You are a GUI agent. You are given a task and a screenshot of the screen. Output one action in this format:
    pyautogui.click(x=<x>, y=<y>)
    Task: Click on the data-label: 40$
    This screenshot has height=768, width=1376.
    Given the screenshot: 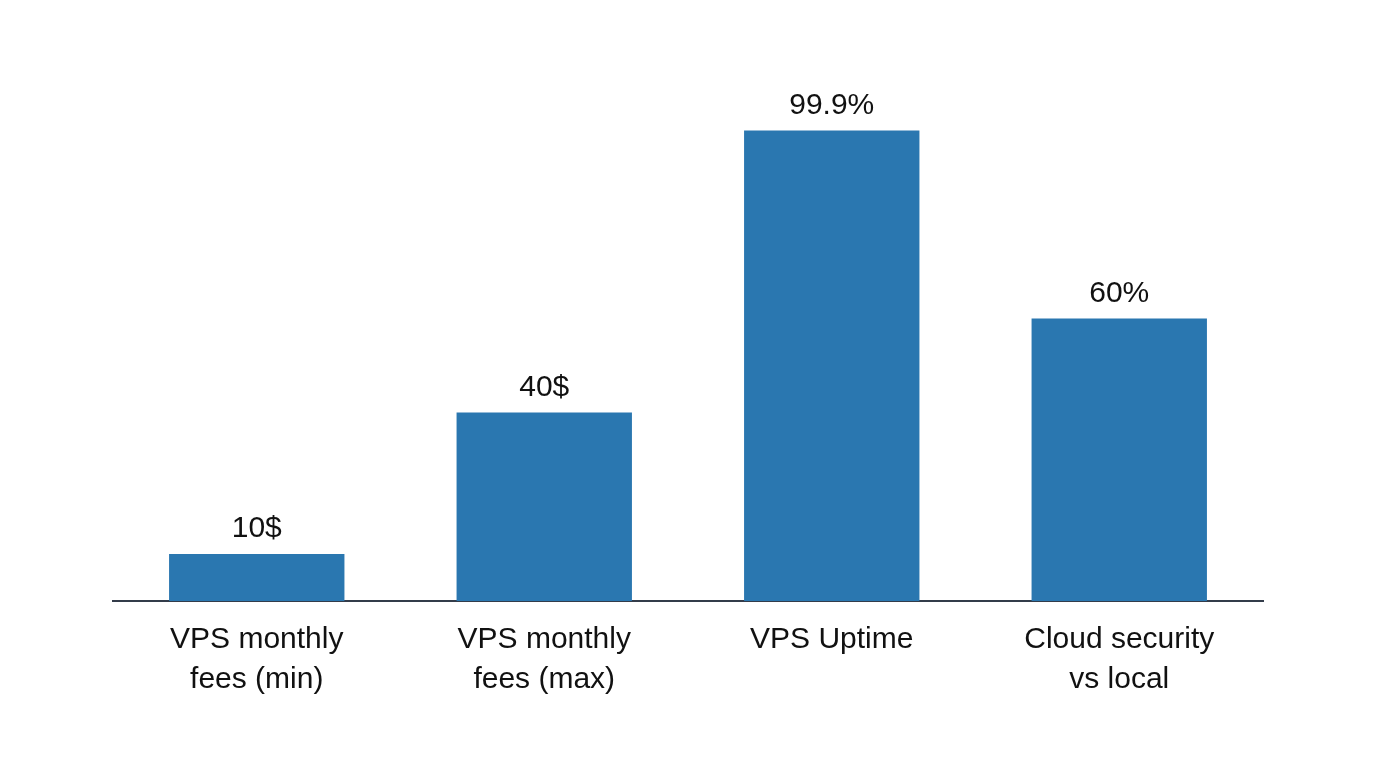 What is the action you would take?
    pyautogui.click(x=544, y=385)
    